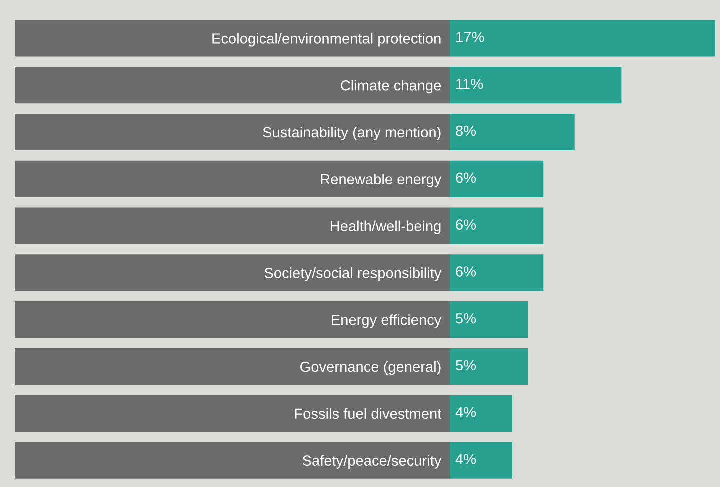 The width and height of the screenshot is (720, 487). What do you see at coordinates (352, 133) in the screenshot?
I see `y-tick-label: Sustainability (any mention)` at bounding box center [352, 133].